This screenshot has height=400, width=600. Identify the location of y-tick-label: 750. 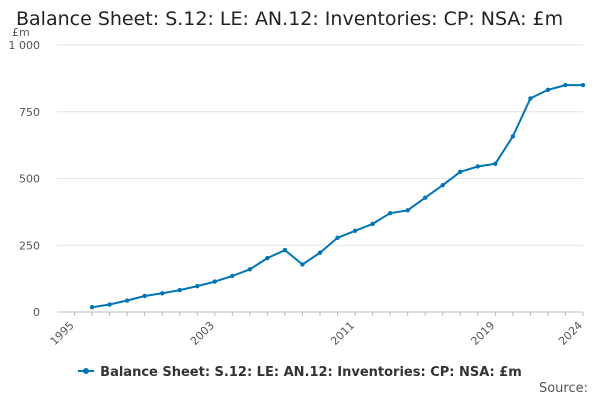
(29, 112).